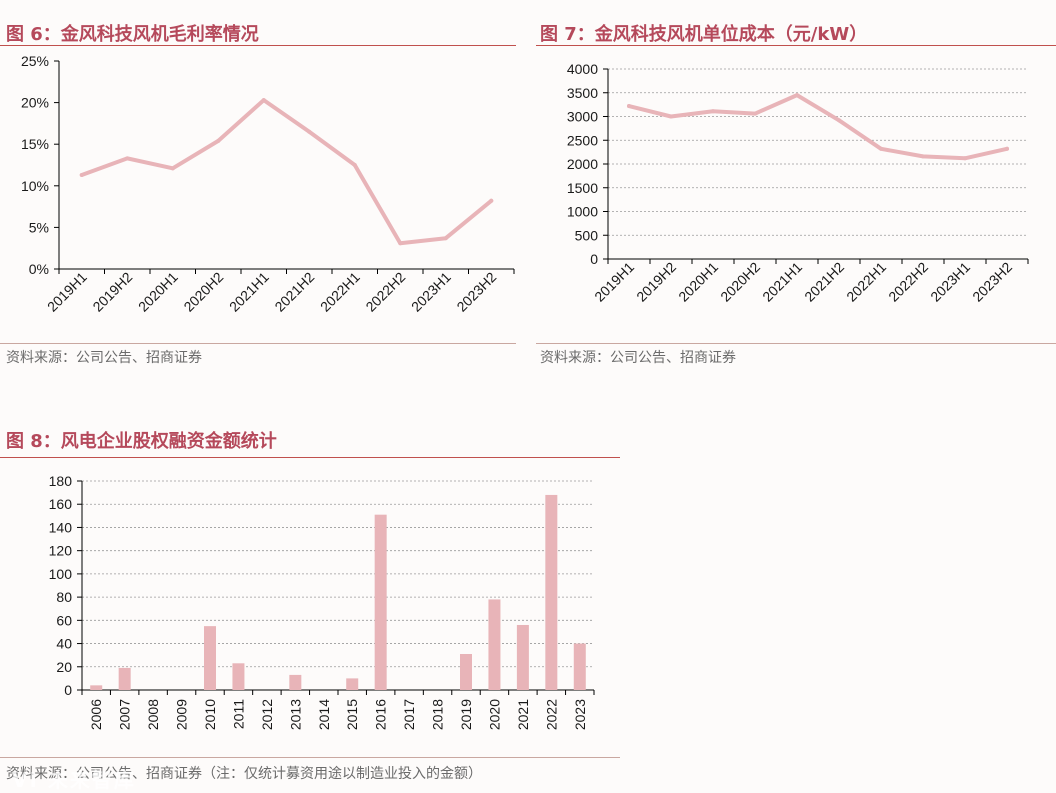 The image size is (1056, 793). I want to click on series-line, so click(818, 127).